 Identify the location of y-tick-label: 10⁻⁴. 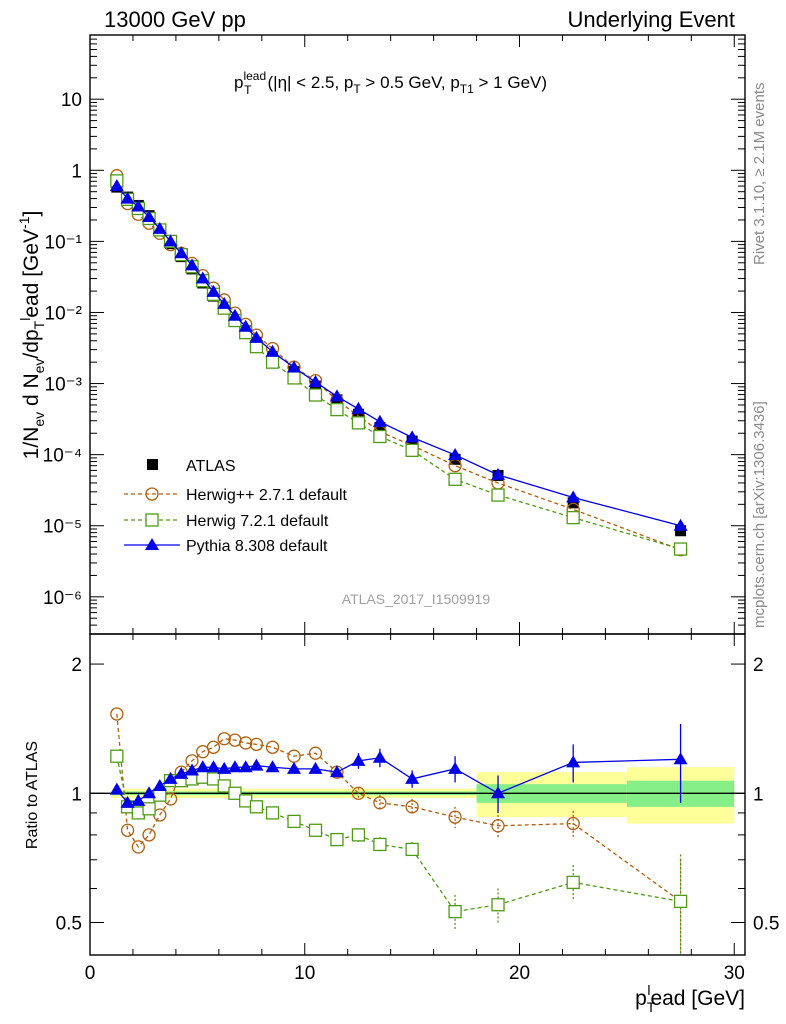
(62, 456).